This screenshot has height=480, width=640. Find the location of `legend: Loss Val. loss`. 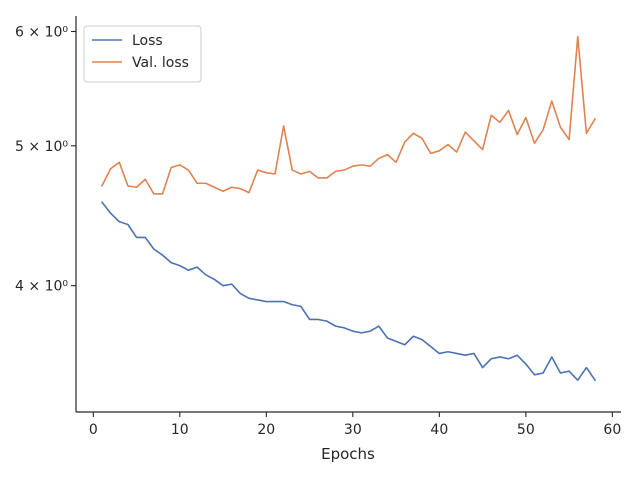

legend: Loss Val. loss is located at coordinates (142, 54).